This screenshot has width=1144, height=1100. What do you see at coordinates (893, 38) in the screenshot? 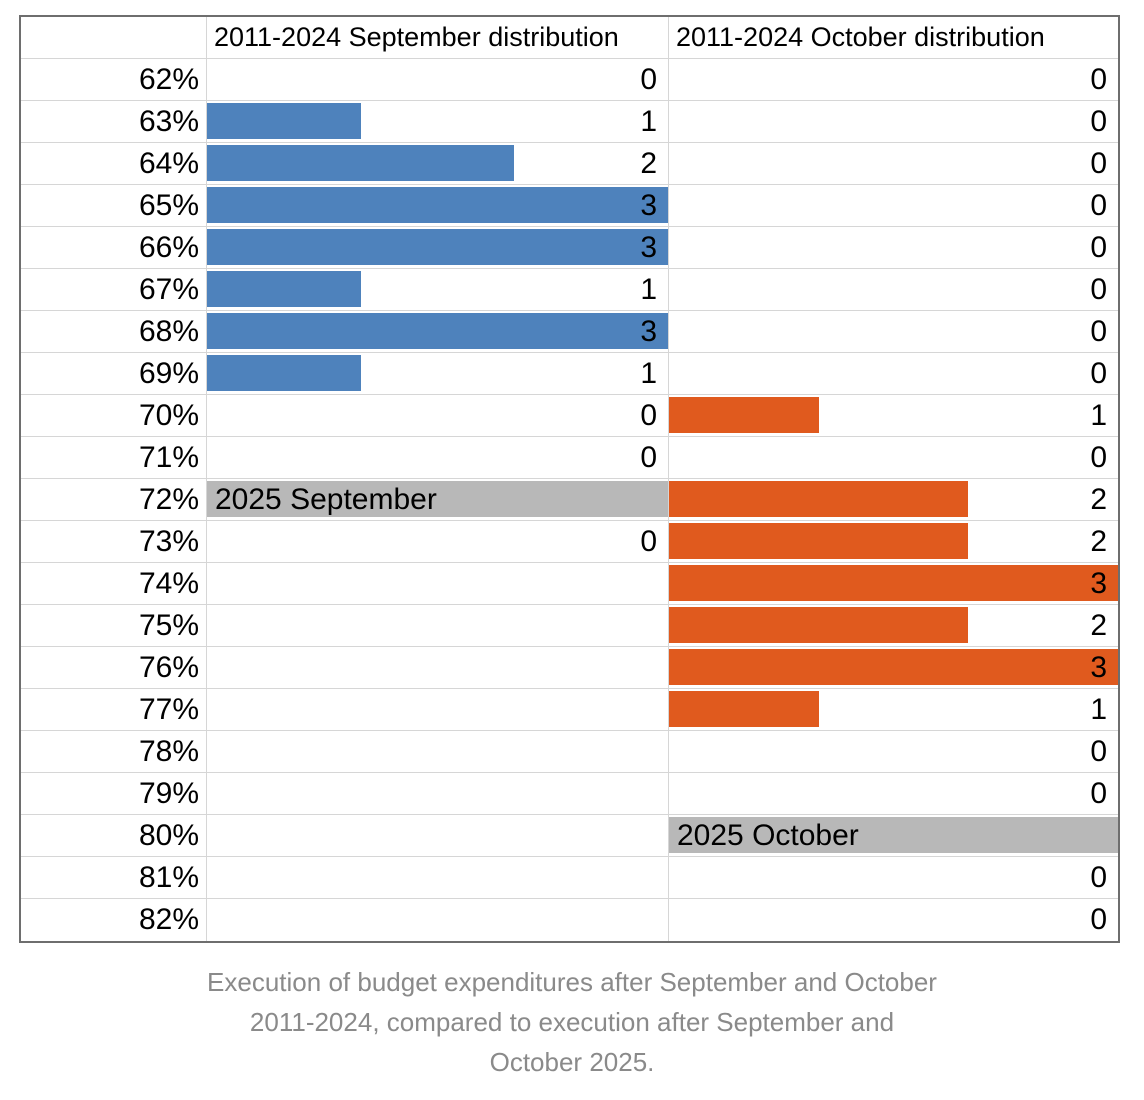
I see `header-october: 2011-2024 October distribution` at bounding box center [893, 38].